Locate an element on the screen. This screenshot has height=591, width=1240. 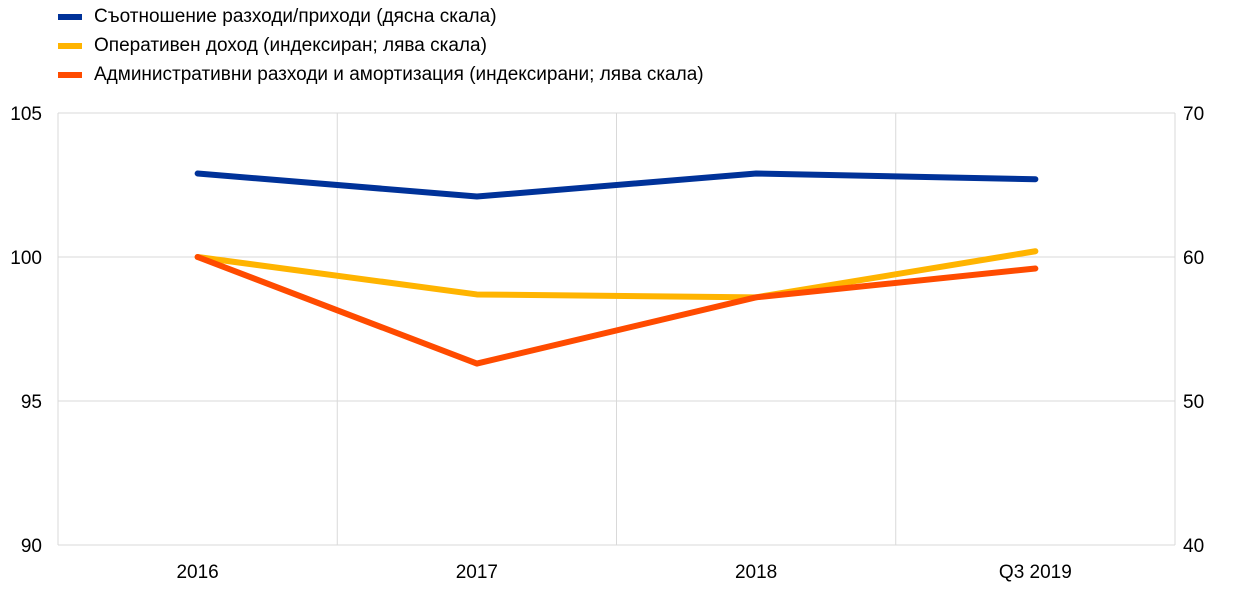
right-axis-tick-label: 50 is located at coordinates (1193, 402).